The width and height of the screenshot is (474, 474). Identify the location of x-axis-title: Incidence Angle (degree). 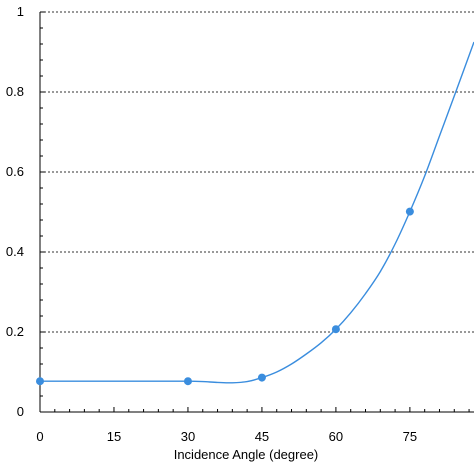
(246, 454).